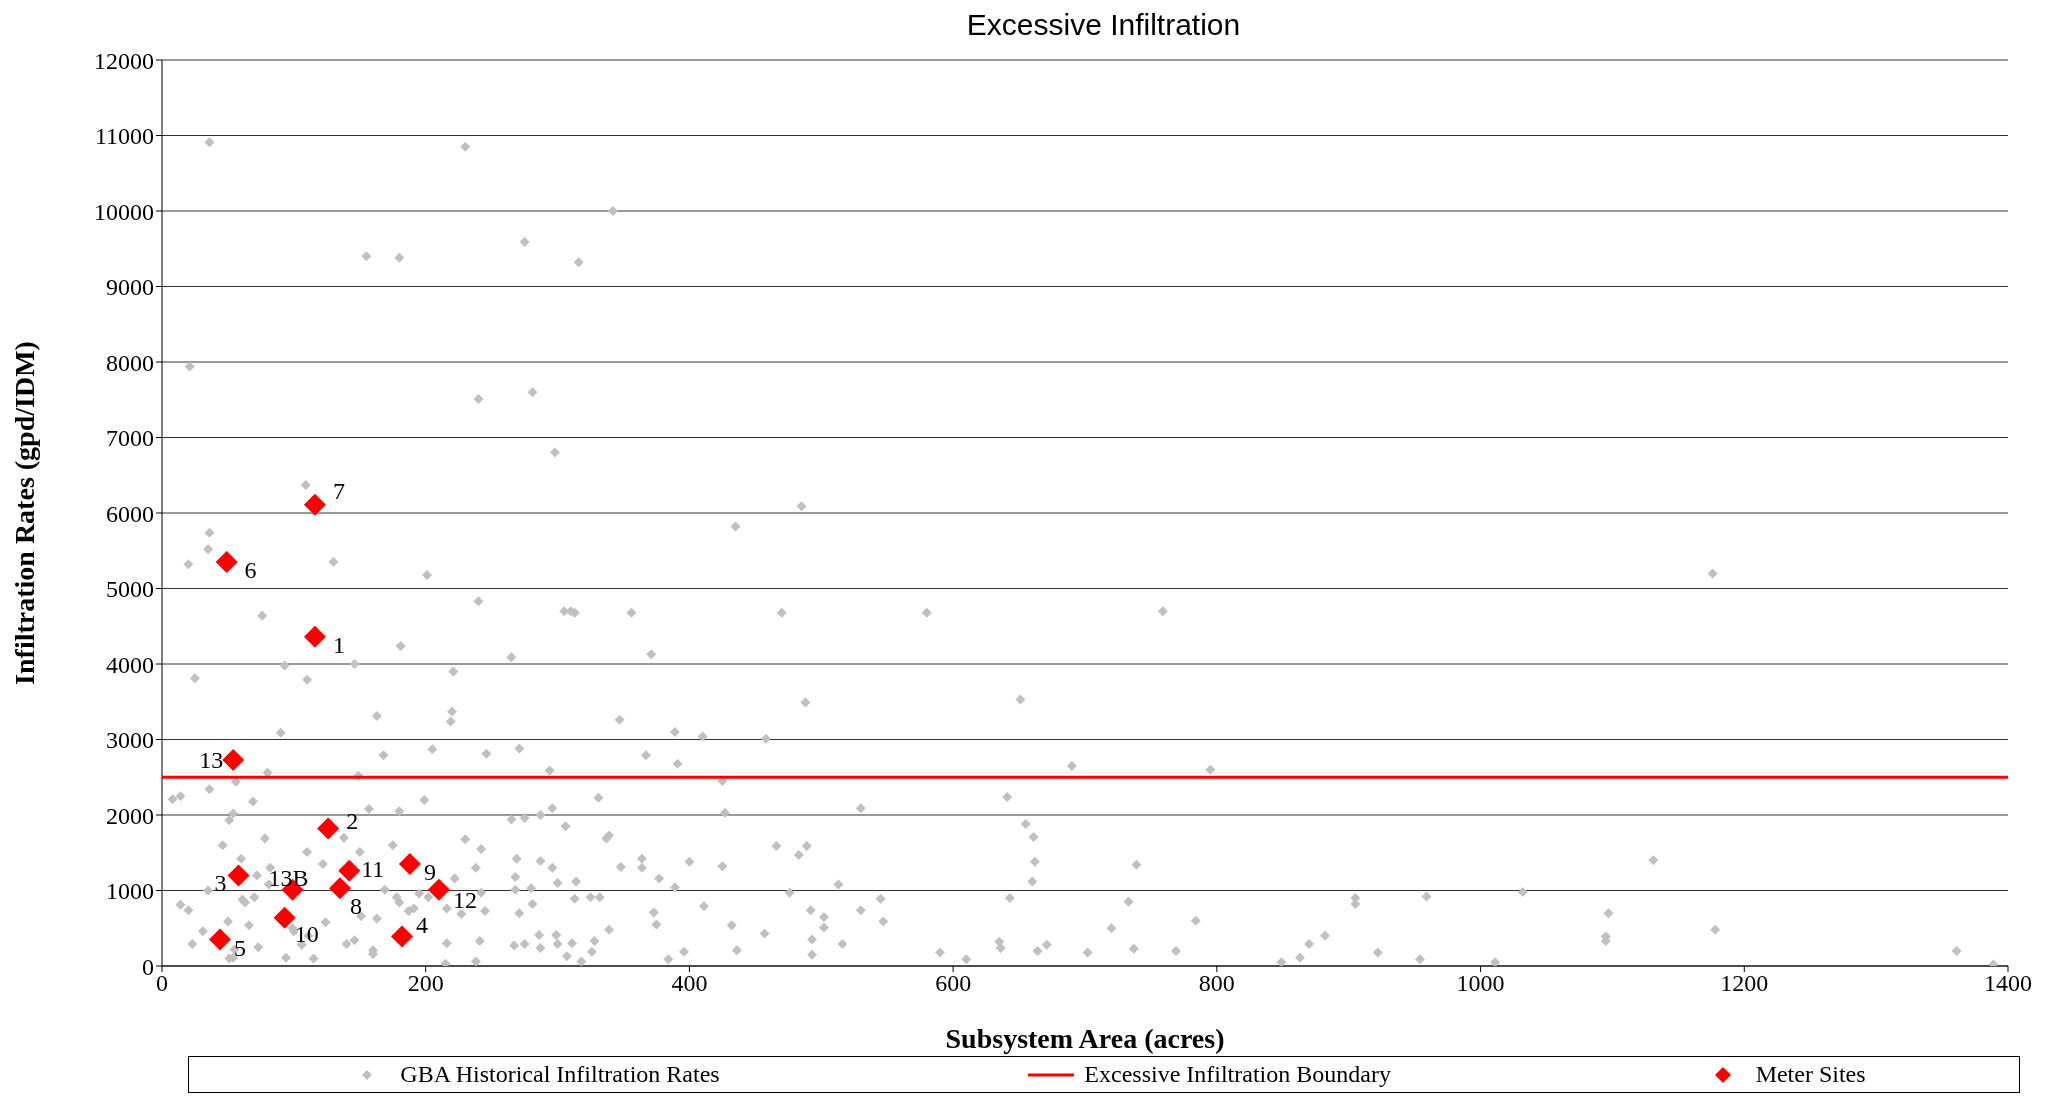  I want to click on annotation: 12, so click(464, 899).